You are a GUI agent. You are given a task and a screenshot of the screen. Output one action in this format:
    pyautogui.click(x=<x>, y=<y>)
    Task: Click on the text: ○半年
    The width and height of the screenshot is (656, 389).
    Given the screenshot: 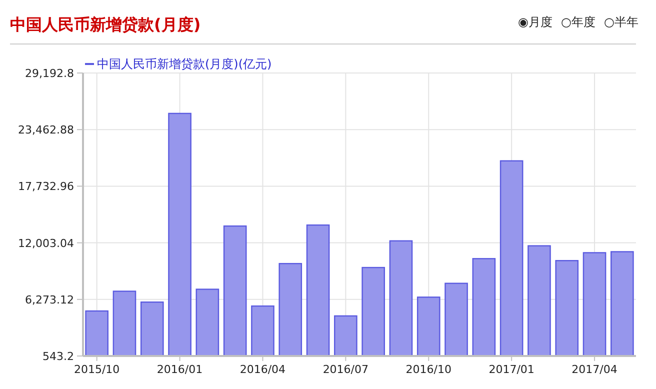 What is the action you would take?
    pyautogui.click(x=621, y=22)
    